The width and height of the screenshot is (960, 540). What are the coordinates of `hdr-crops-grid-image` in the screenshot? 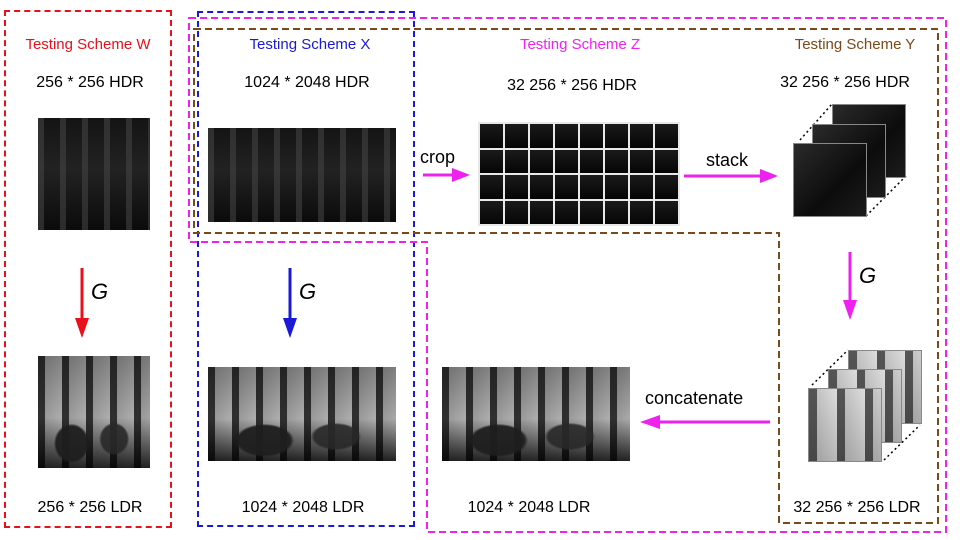 It's located at (579, 174).